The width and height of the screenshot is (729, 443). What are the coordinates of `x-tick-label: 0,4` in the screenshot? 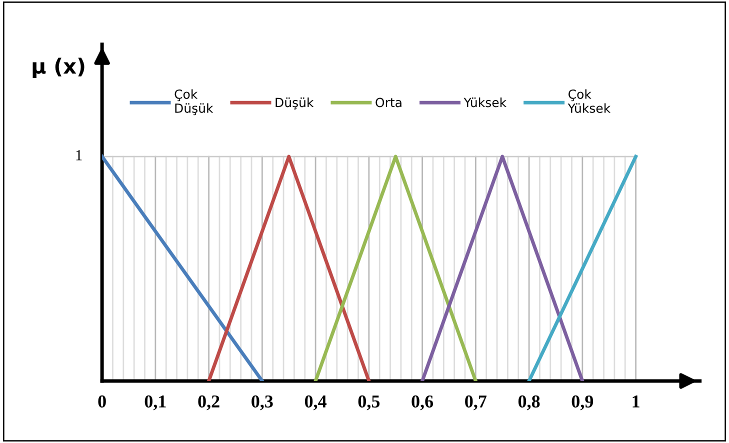 It's located at (315, 402).